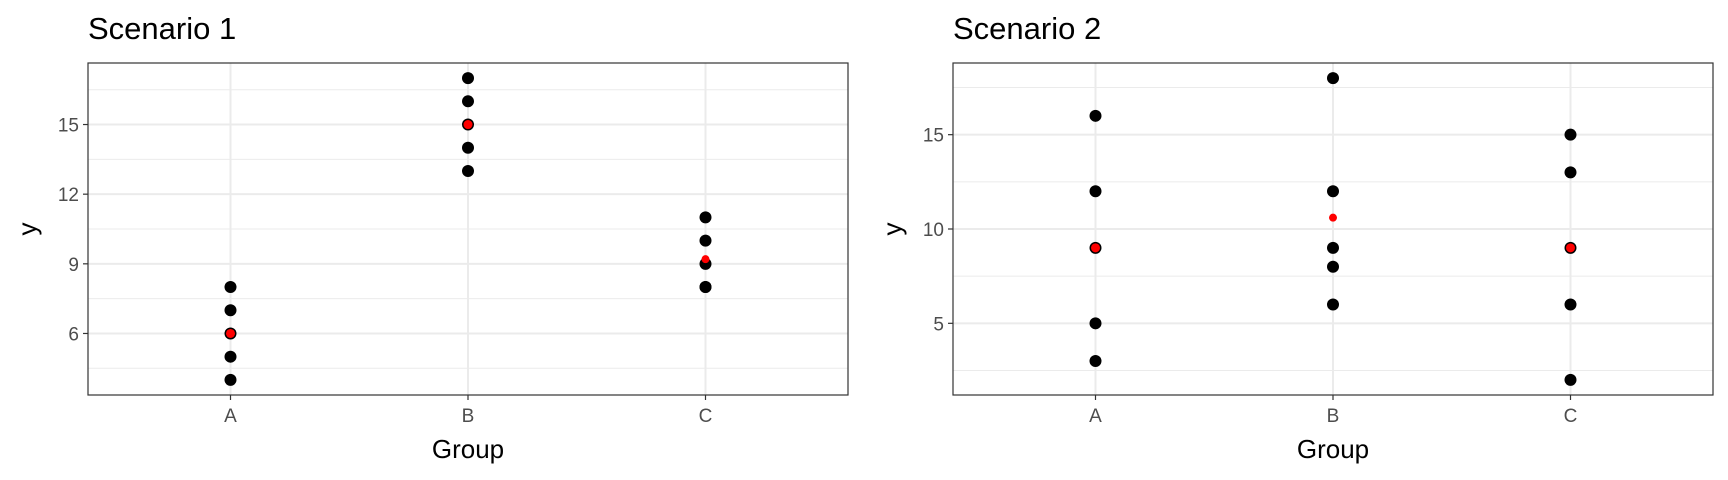 The image size is (1728, 480). What do you see at coordinates (73, 334) in the screenshot?
I see `y-tick-label: 6` at bounding box center [73, 334].